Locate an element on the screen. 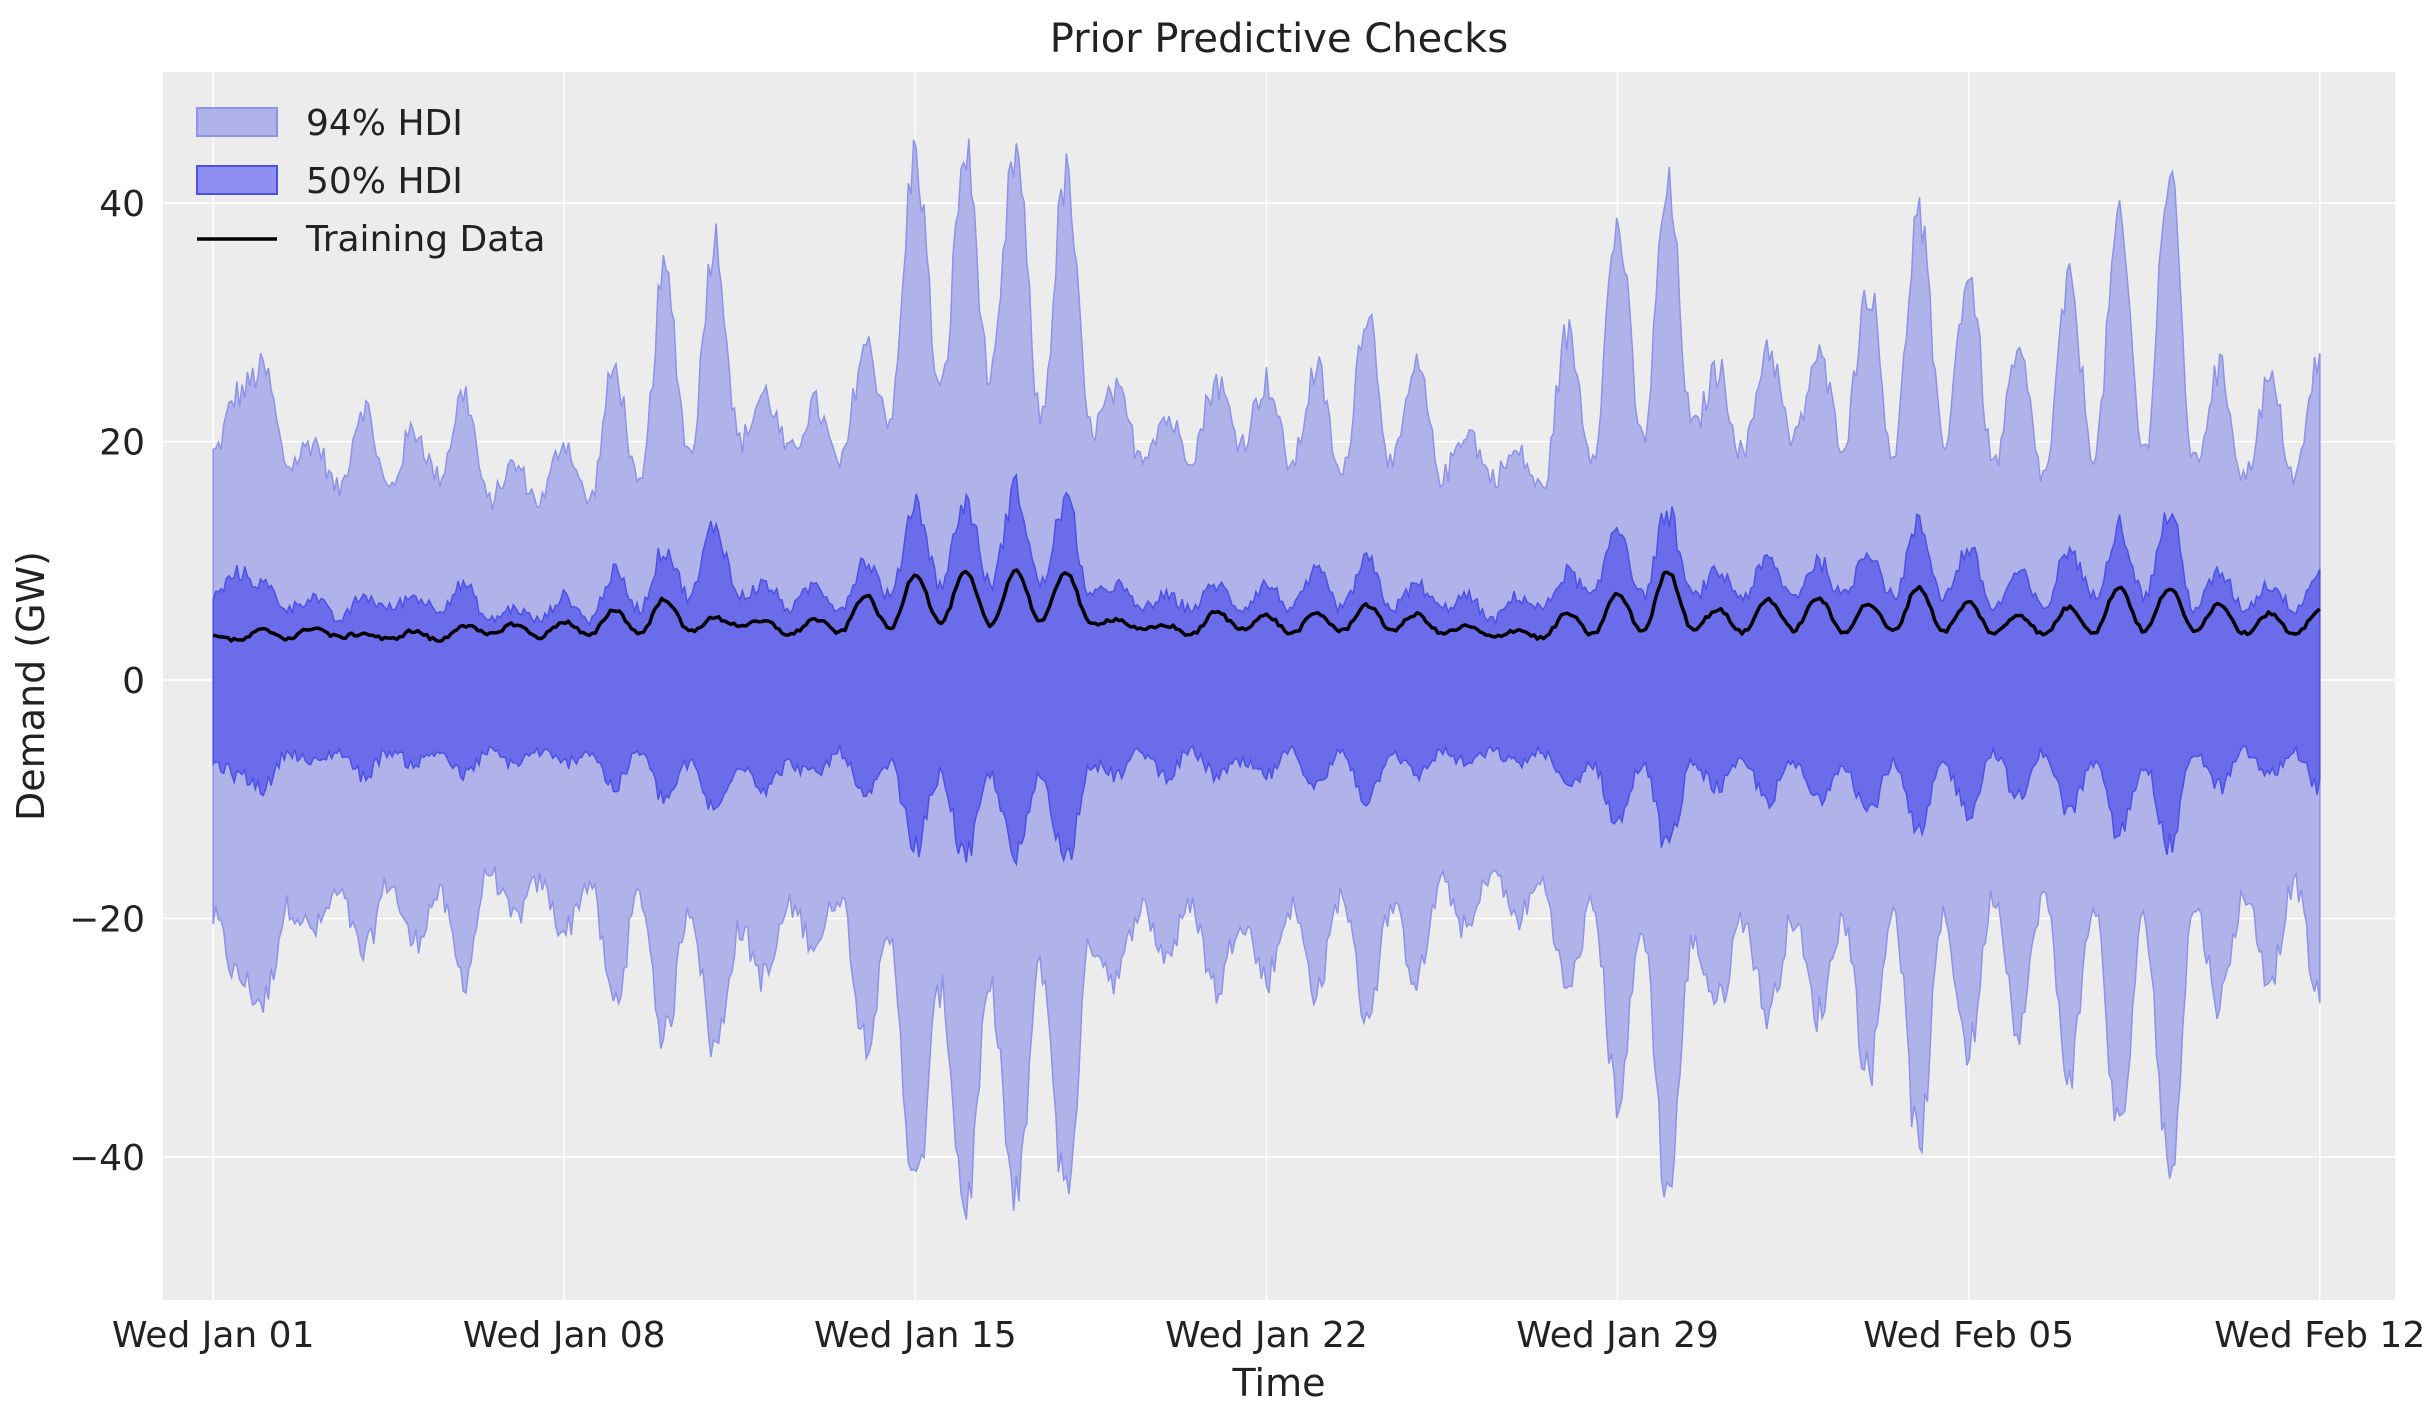  y-tick-label: 0 is located at coordinates (133, 681).